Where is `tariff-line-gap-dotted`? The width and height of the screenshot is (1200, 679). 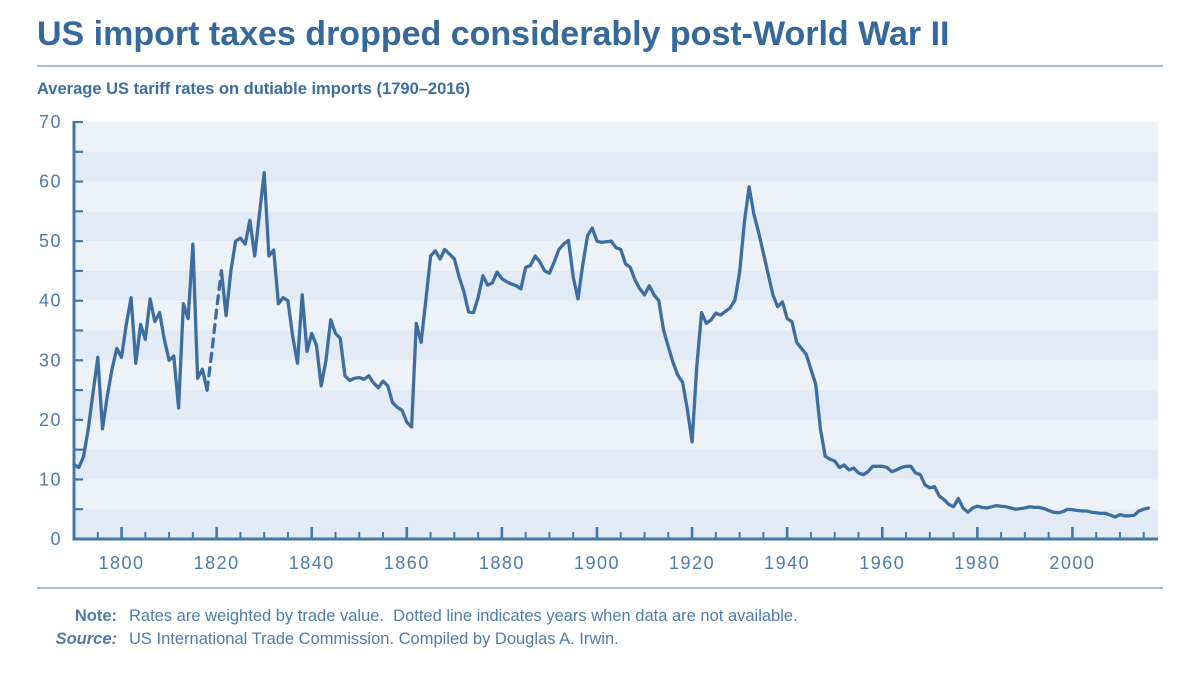
tariff-line-gap-dotted is located at coordinates (214, 330).